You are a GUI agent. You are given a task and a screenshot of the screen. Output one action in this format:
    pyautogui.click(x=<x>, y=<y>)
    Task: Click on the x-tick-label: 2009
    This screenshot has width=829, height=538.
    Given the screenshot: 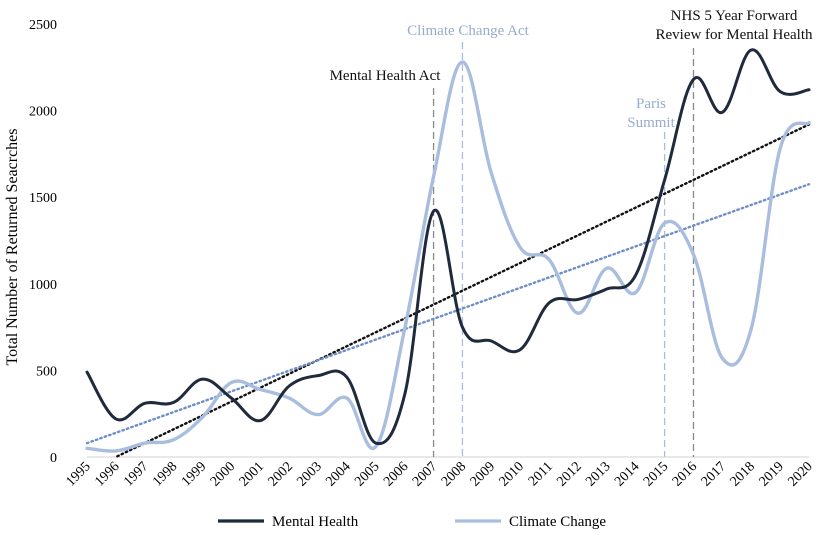 What is the action you would take?
    pyautogui.click(x=483, y=474)
    